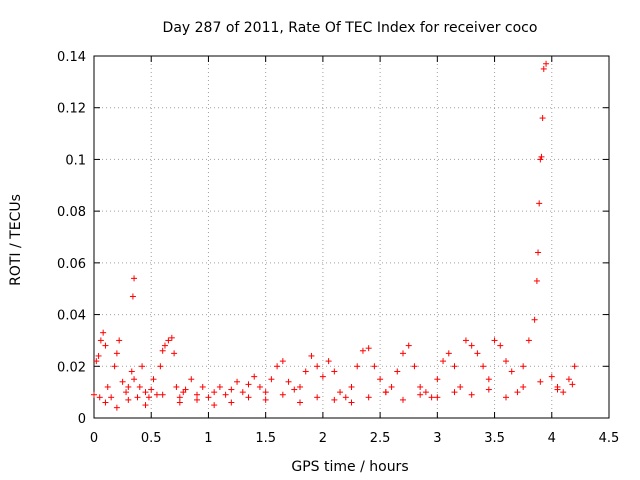  Describe the element at coordinates (380, 438) in the screenshot. I see `x-tick-label: 2.5` at that location.